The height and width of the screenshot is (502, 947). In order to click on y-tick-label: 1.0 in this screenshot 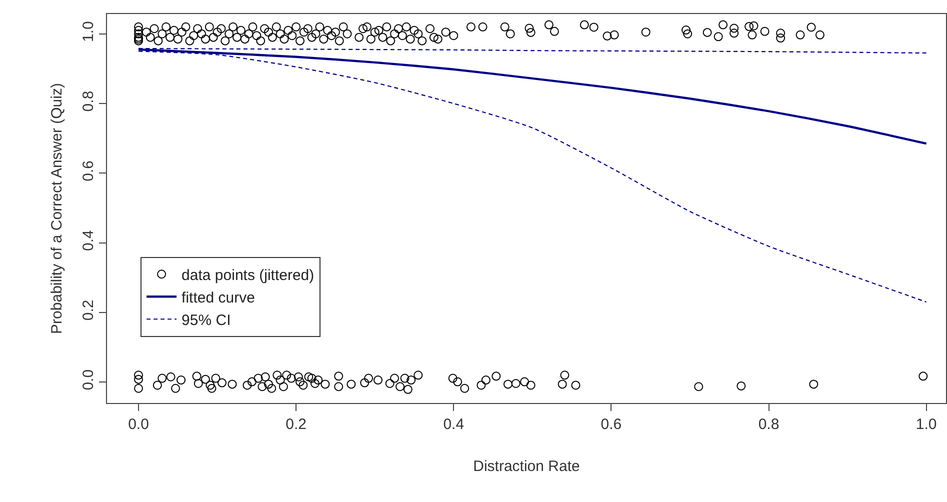, I will do `click(88, 31)`.